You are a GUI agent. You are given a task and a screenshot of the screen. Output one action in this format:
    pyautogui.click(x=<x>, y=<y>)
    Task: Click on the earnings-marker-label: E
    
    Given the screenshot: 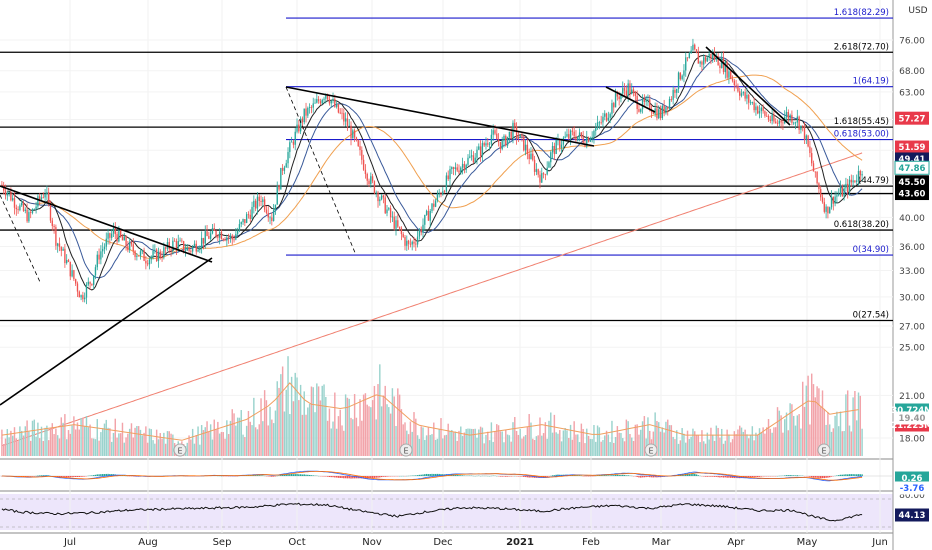 What is the action you would take?
    pyautogui.click(x=650, y=451)
    